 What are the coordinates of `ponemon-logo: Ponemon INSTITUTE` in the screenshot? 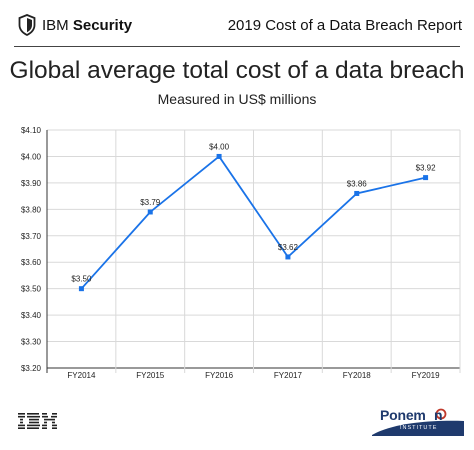 It's located at (417, 421).